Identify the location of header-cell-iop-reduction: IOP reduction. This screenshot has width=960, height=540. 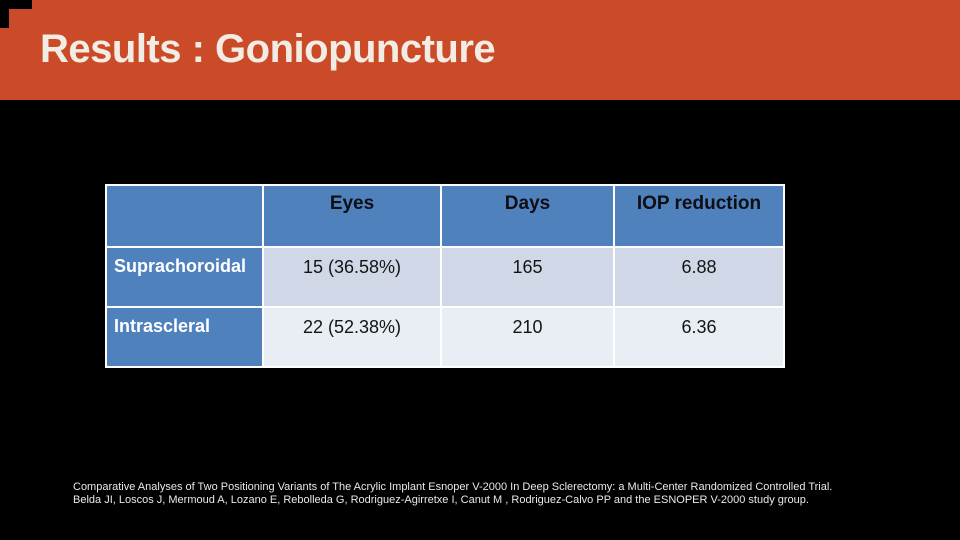
(699, 216).